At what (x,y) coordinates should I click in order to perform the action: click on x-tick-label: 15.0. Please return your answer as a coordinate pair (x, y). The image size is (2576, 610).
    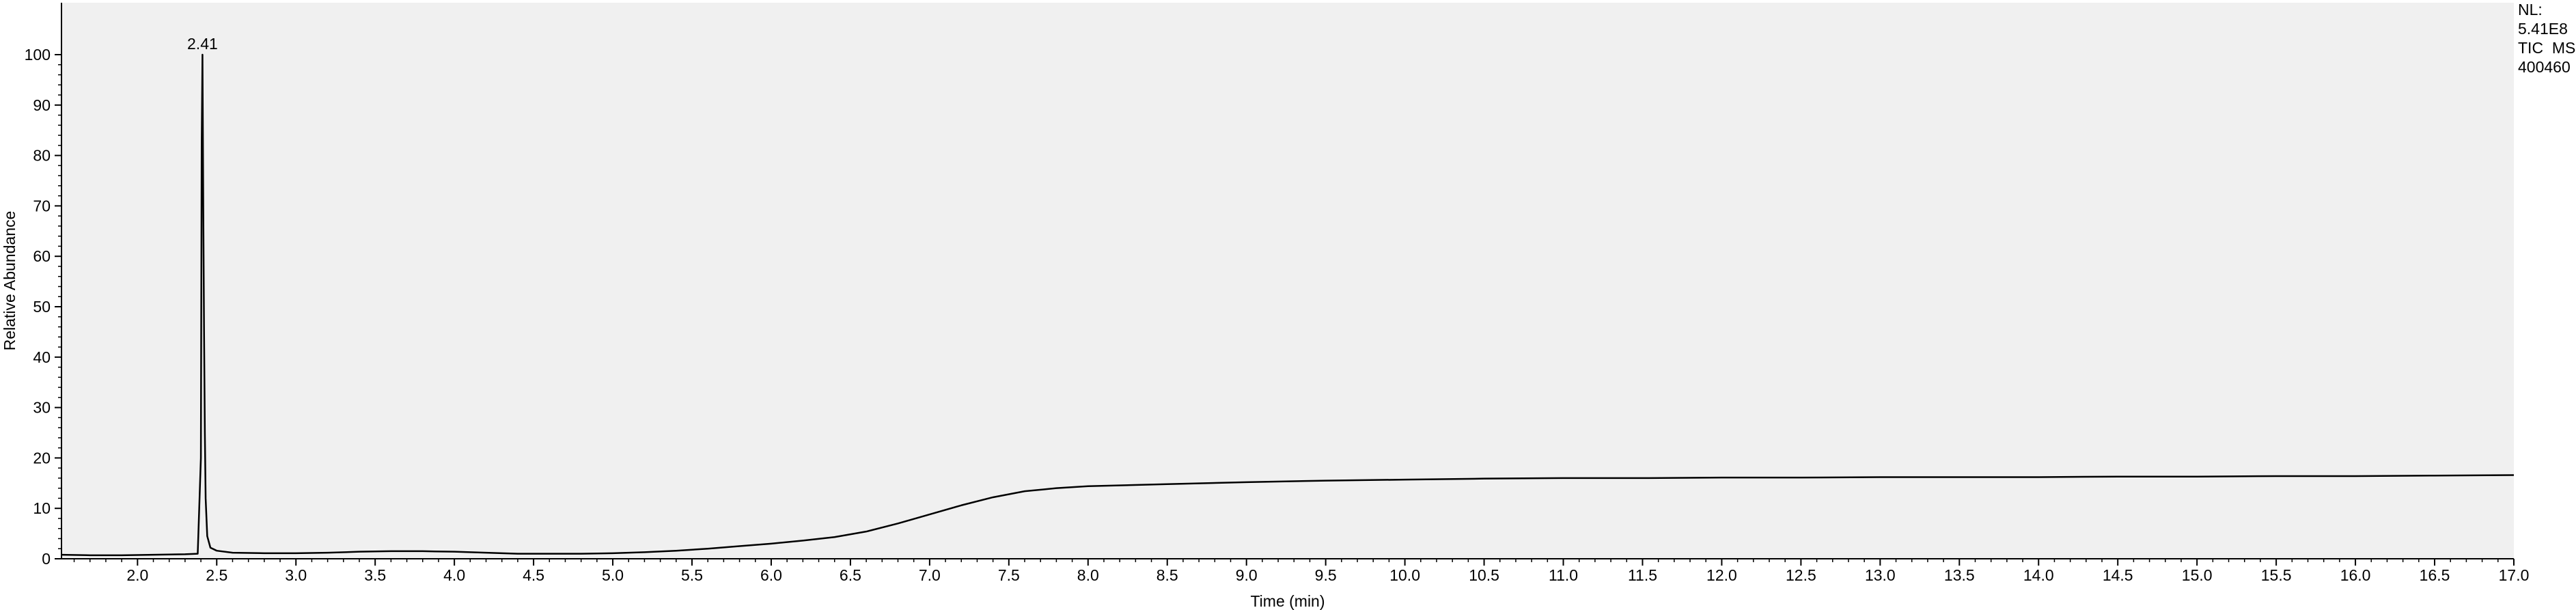
    Looking at the image, I should click on (2197, 575).